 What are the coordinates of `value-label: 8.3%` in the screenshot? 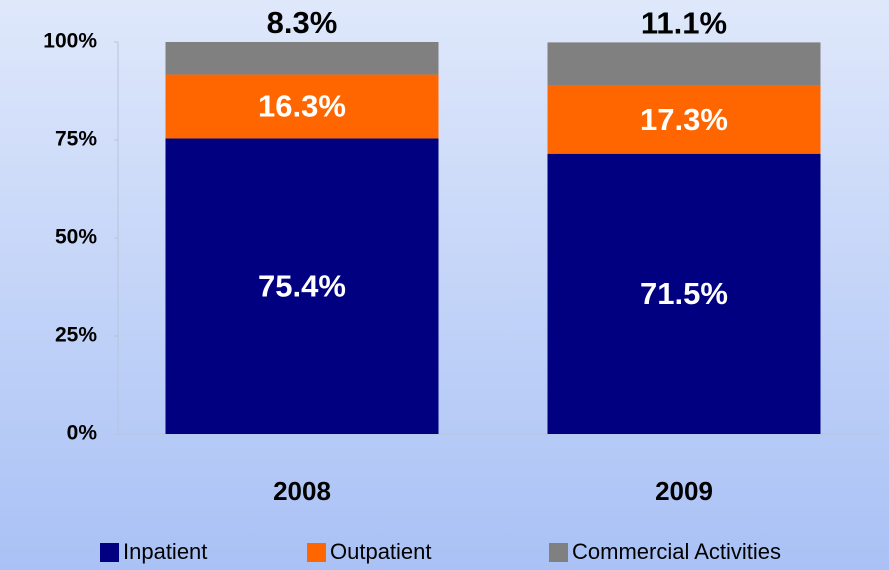 It's located at (302, 22).